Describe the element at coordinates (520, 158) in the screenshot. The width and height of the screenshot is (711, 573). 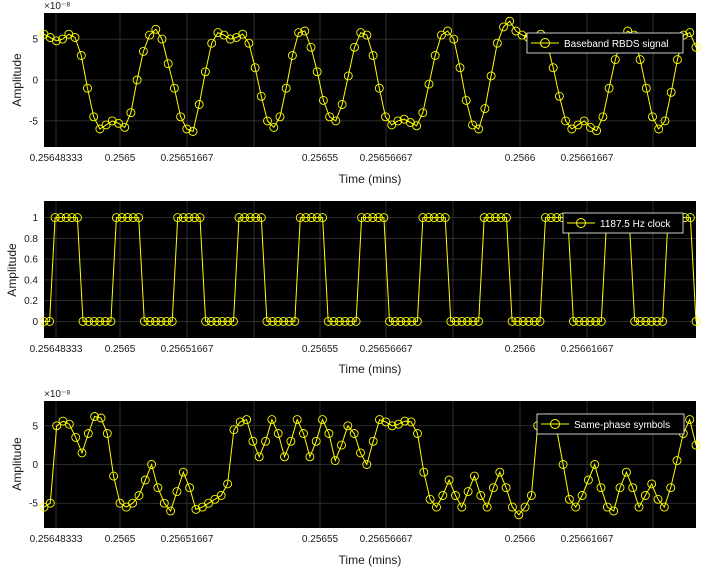
I see `x-tick-label: 0.2566` at that location.